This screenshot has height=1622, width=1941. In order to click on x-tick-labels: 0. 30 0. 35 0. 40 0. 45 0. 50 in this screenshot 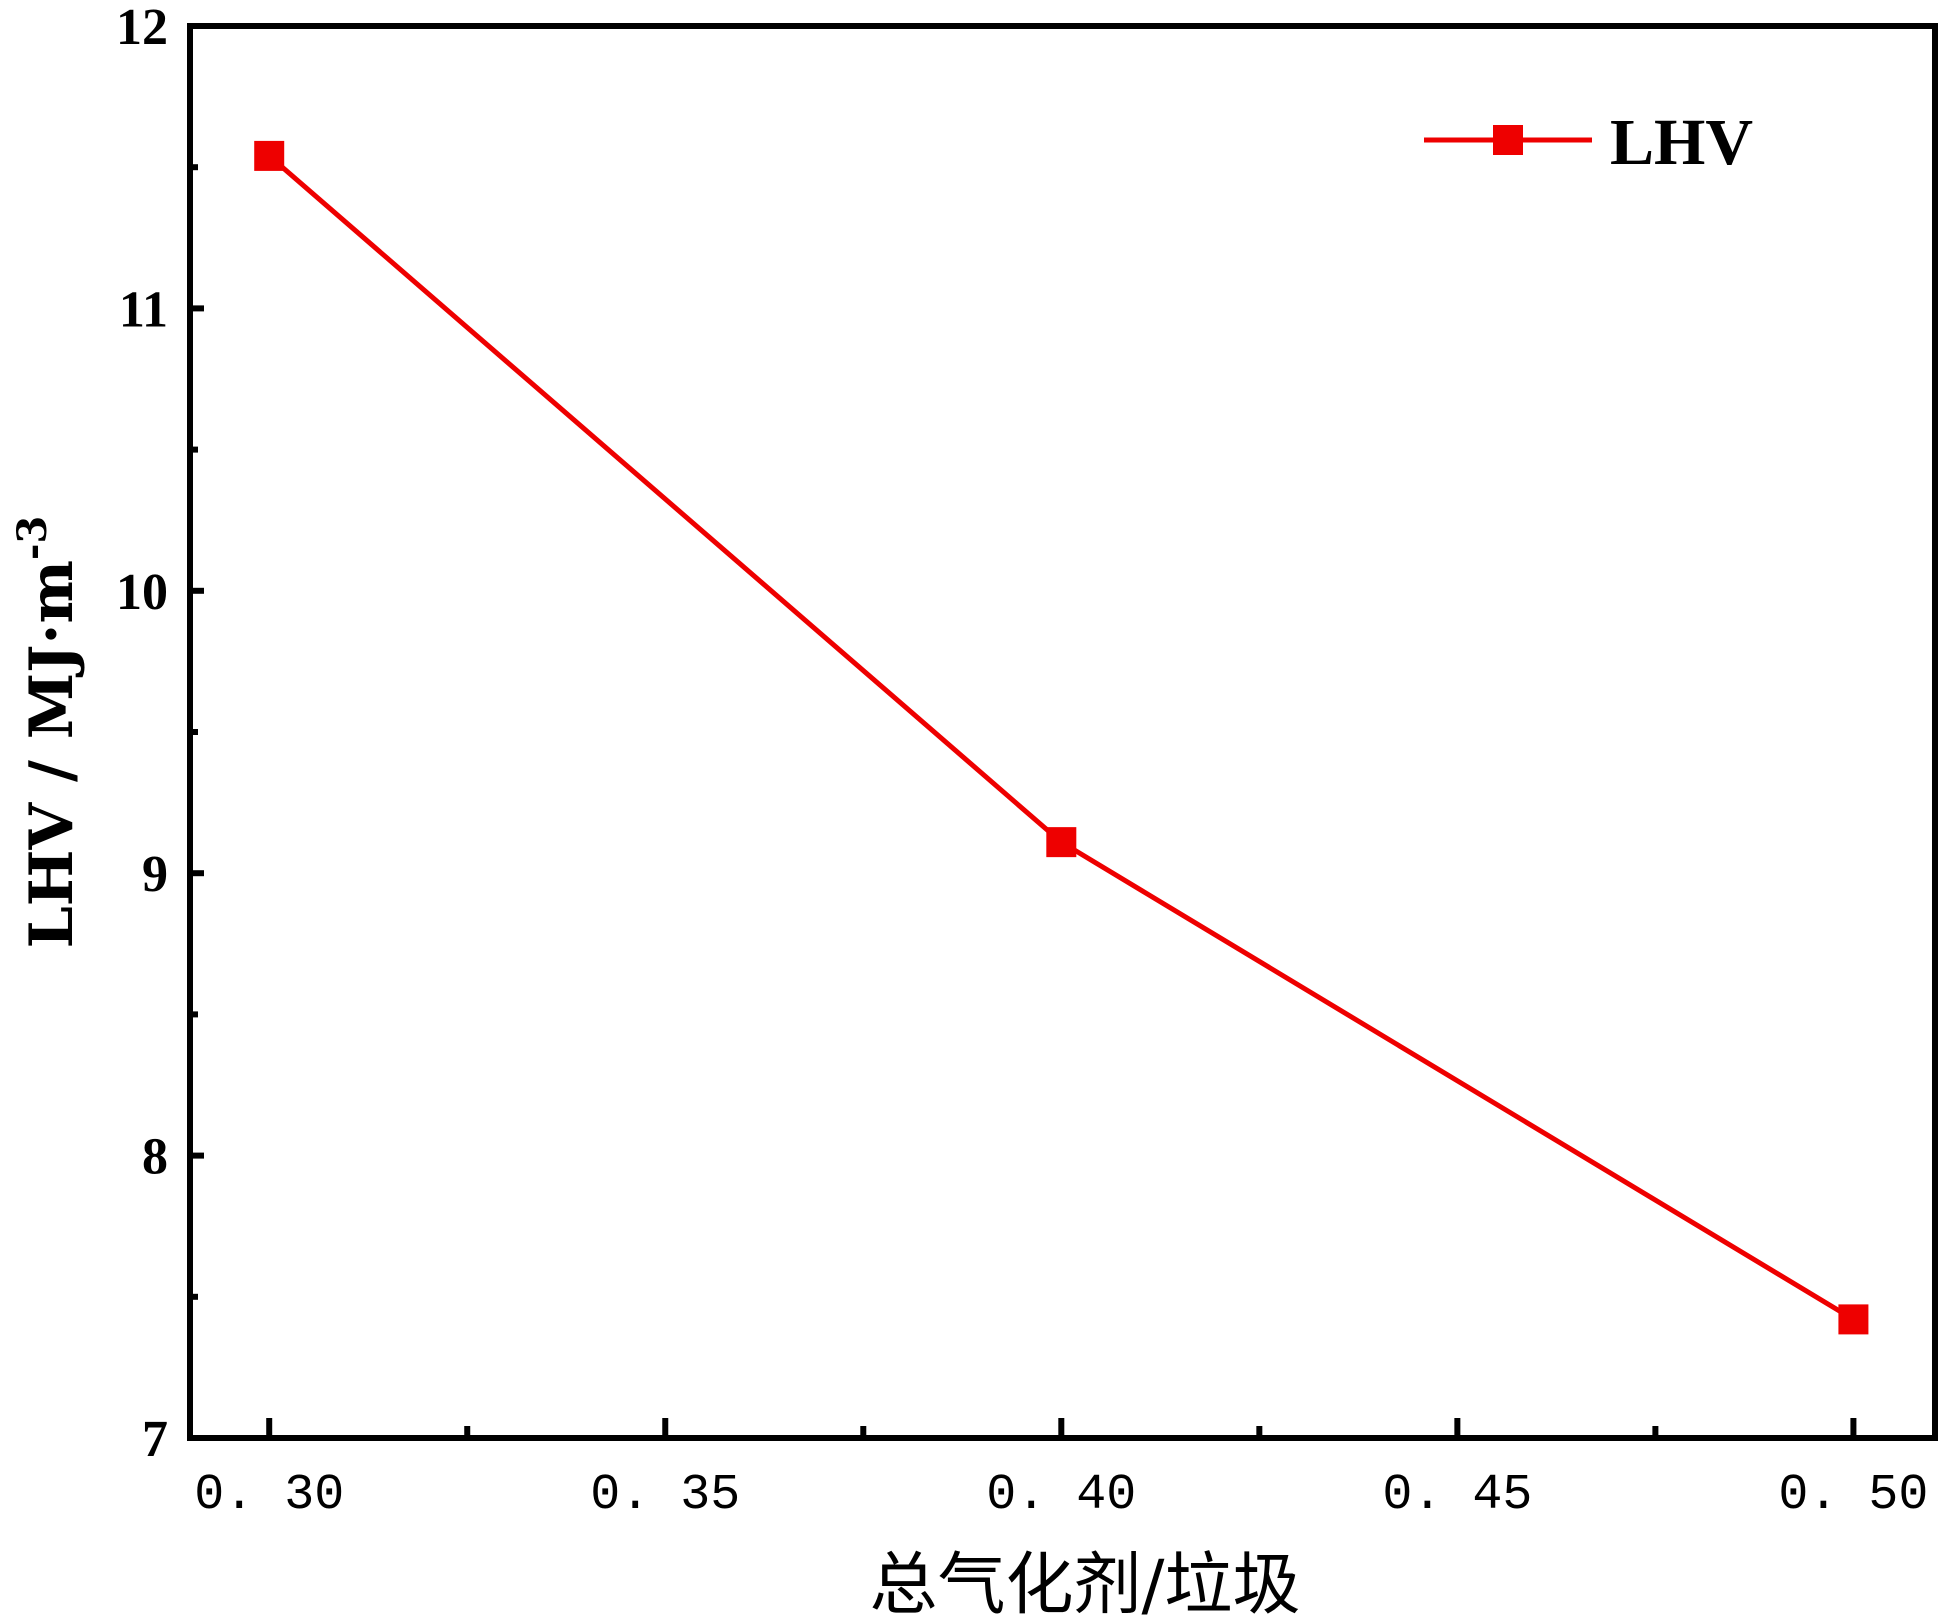, I will do `click(1061, 1495)`.